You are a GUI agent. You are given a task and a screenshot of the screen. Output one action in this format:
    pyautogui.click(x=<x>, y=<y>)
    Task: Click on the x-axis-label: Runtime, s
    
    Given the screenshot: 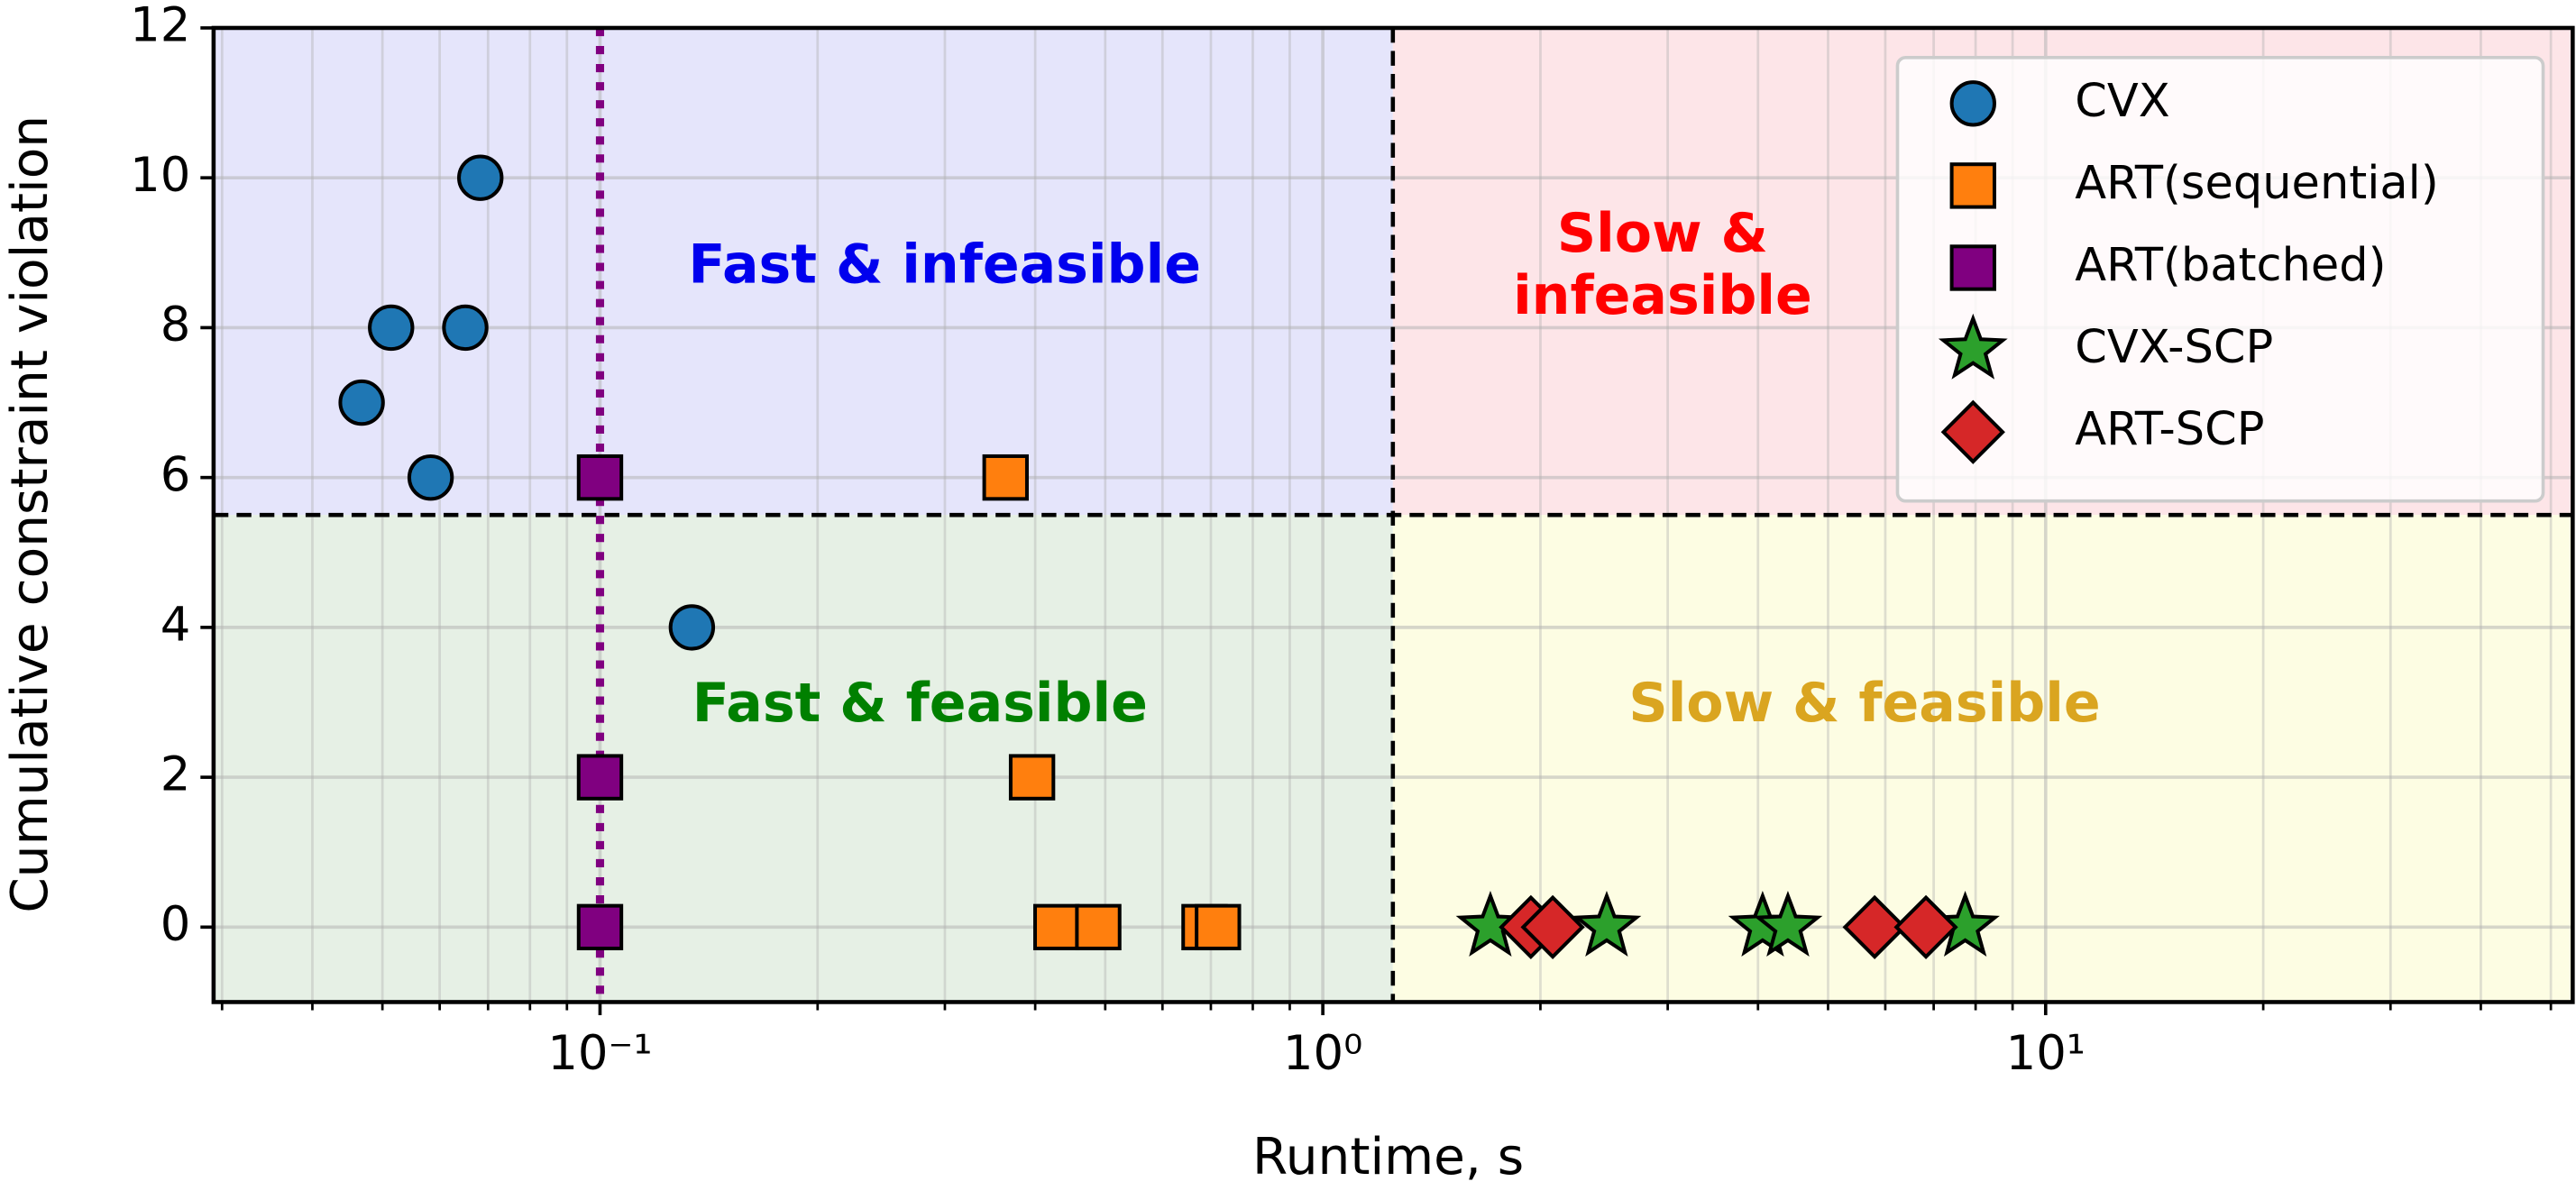 What is the action you would take?
    pyautogui.click(x=1388, y=1157)
    